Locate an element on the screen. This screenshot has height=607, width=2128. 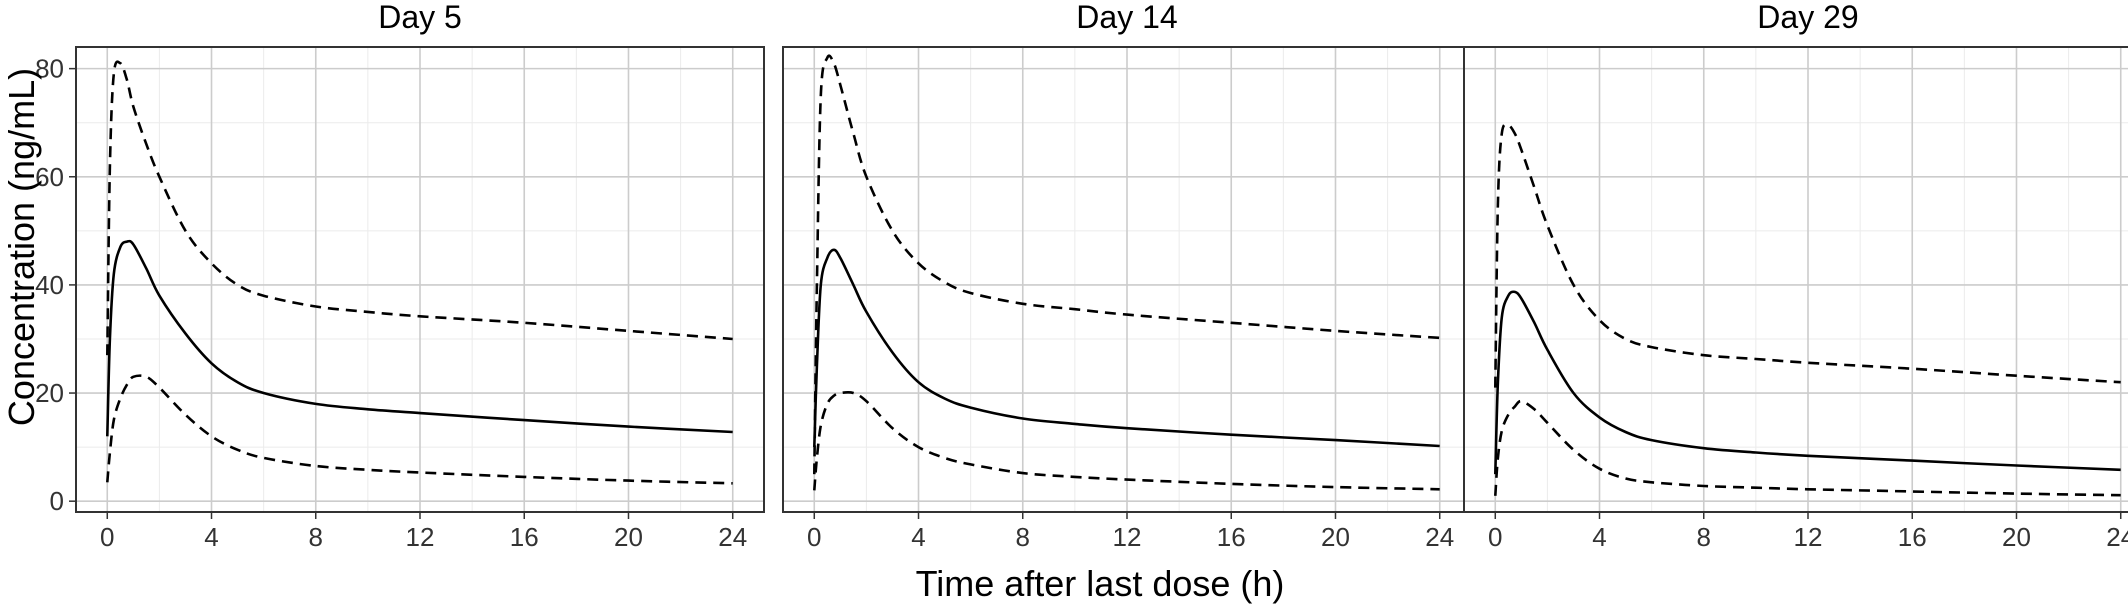
panel-title: Day 29 is located at coordinates (1807, 17).